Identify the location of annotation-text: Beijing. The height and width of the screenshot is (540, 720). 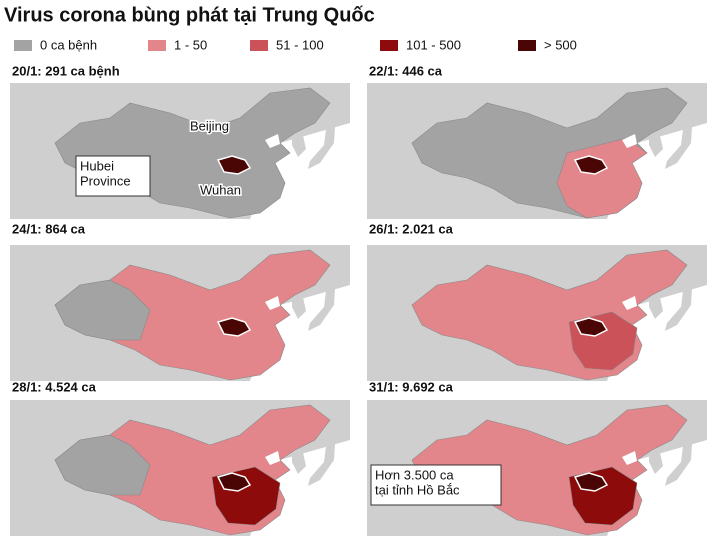
(209, 125).